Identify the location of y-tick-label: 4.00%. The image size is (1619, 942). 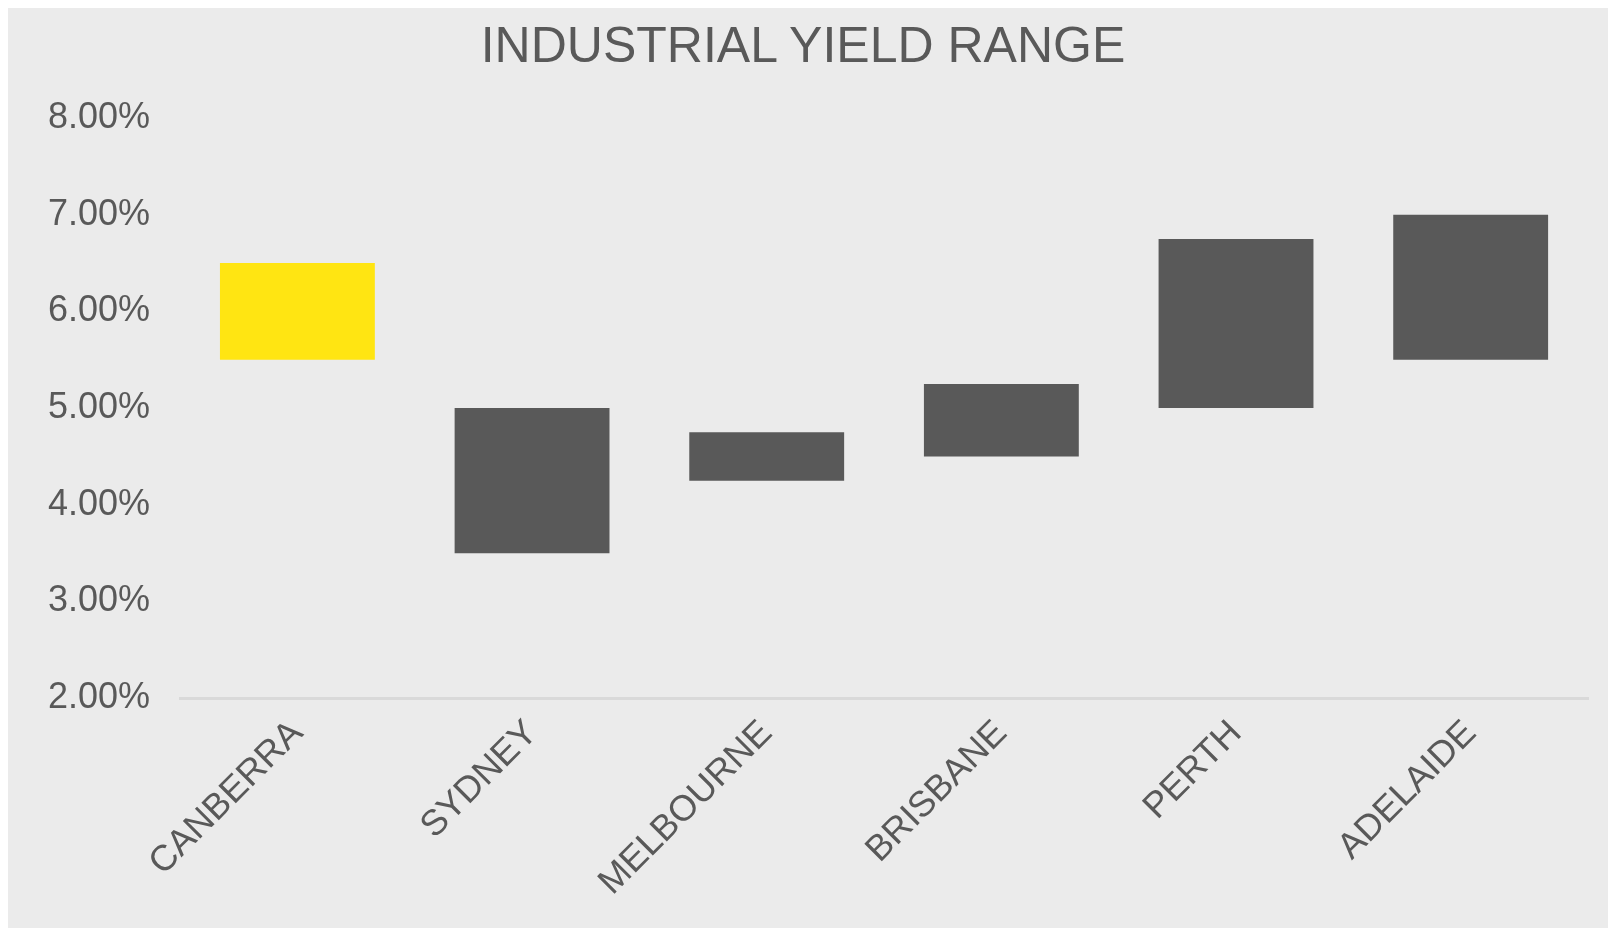
(99, 502).